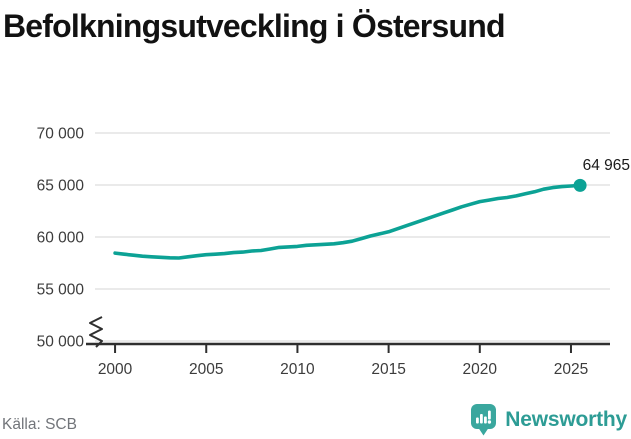  I want to click on newsworthy-logo: Newsworthy, so click(548, 419).